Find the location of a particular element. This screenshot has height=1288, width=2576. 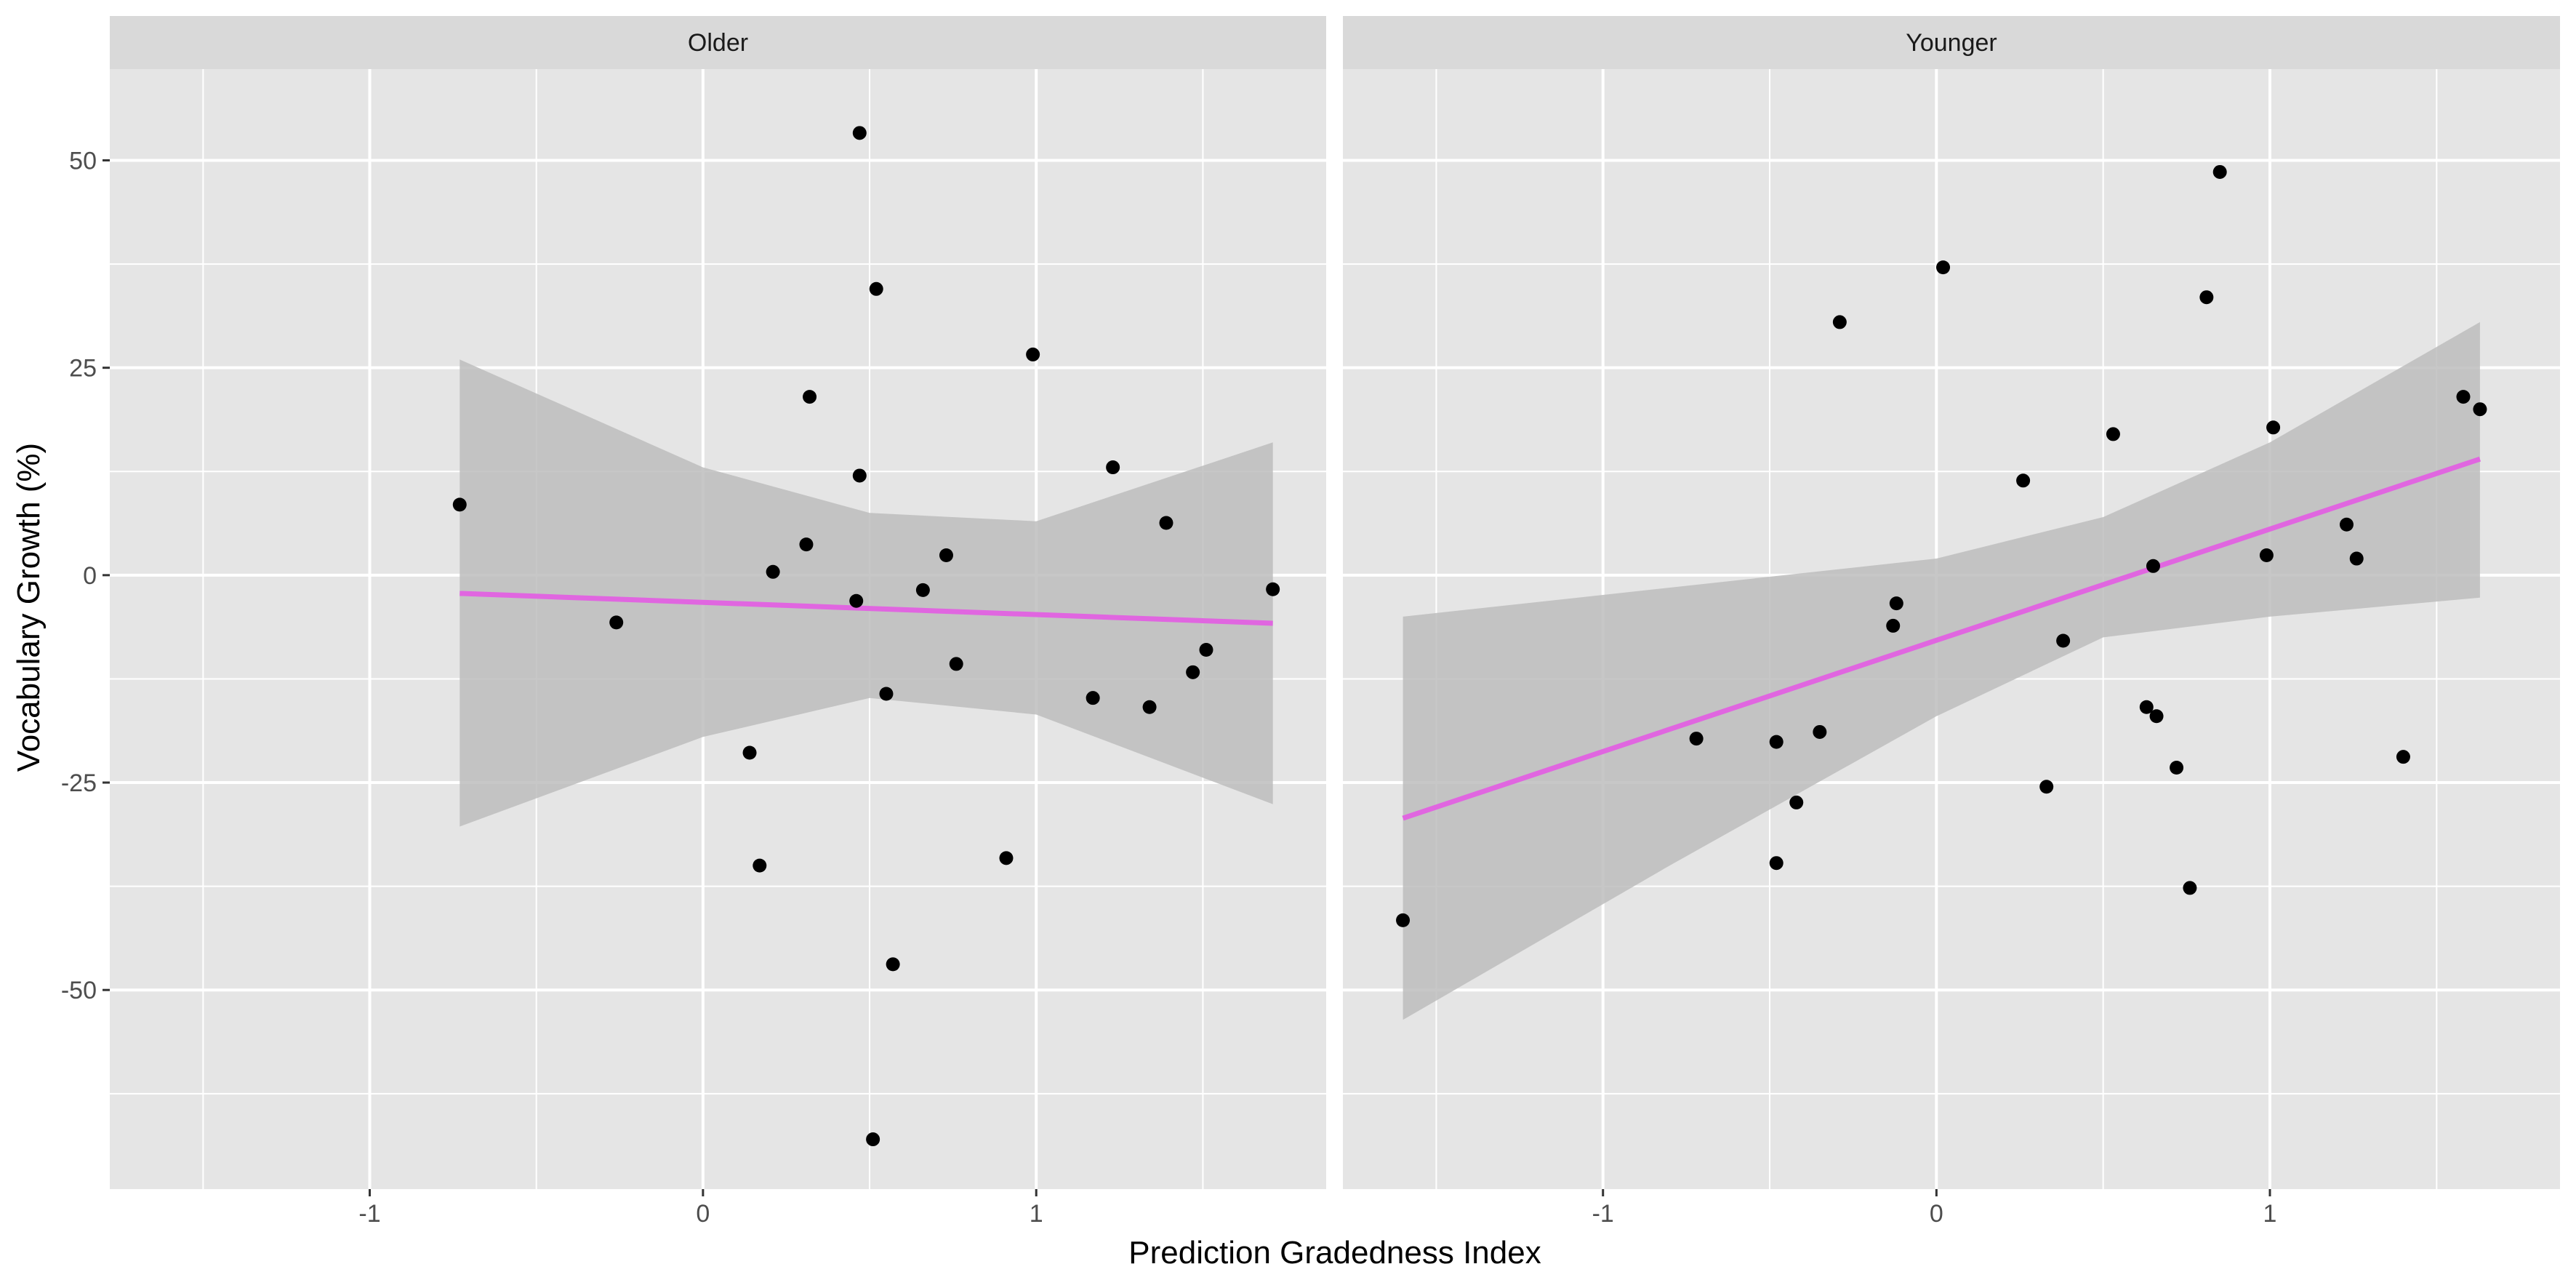

y-tick-label: 0 is located at coordinates (90, 576).